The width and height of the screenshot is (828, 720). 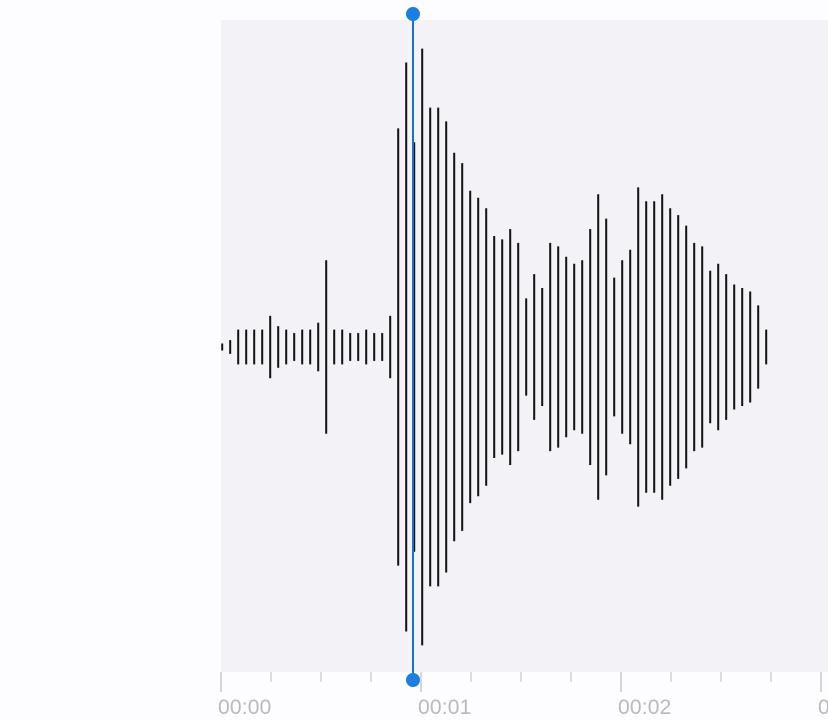 What do you see at coordinates (413, 14) in the screenshot?
I see `playhead-top-handle` at bounding box center [413, 14].